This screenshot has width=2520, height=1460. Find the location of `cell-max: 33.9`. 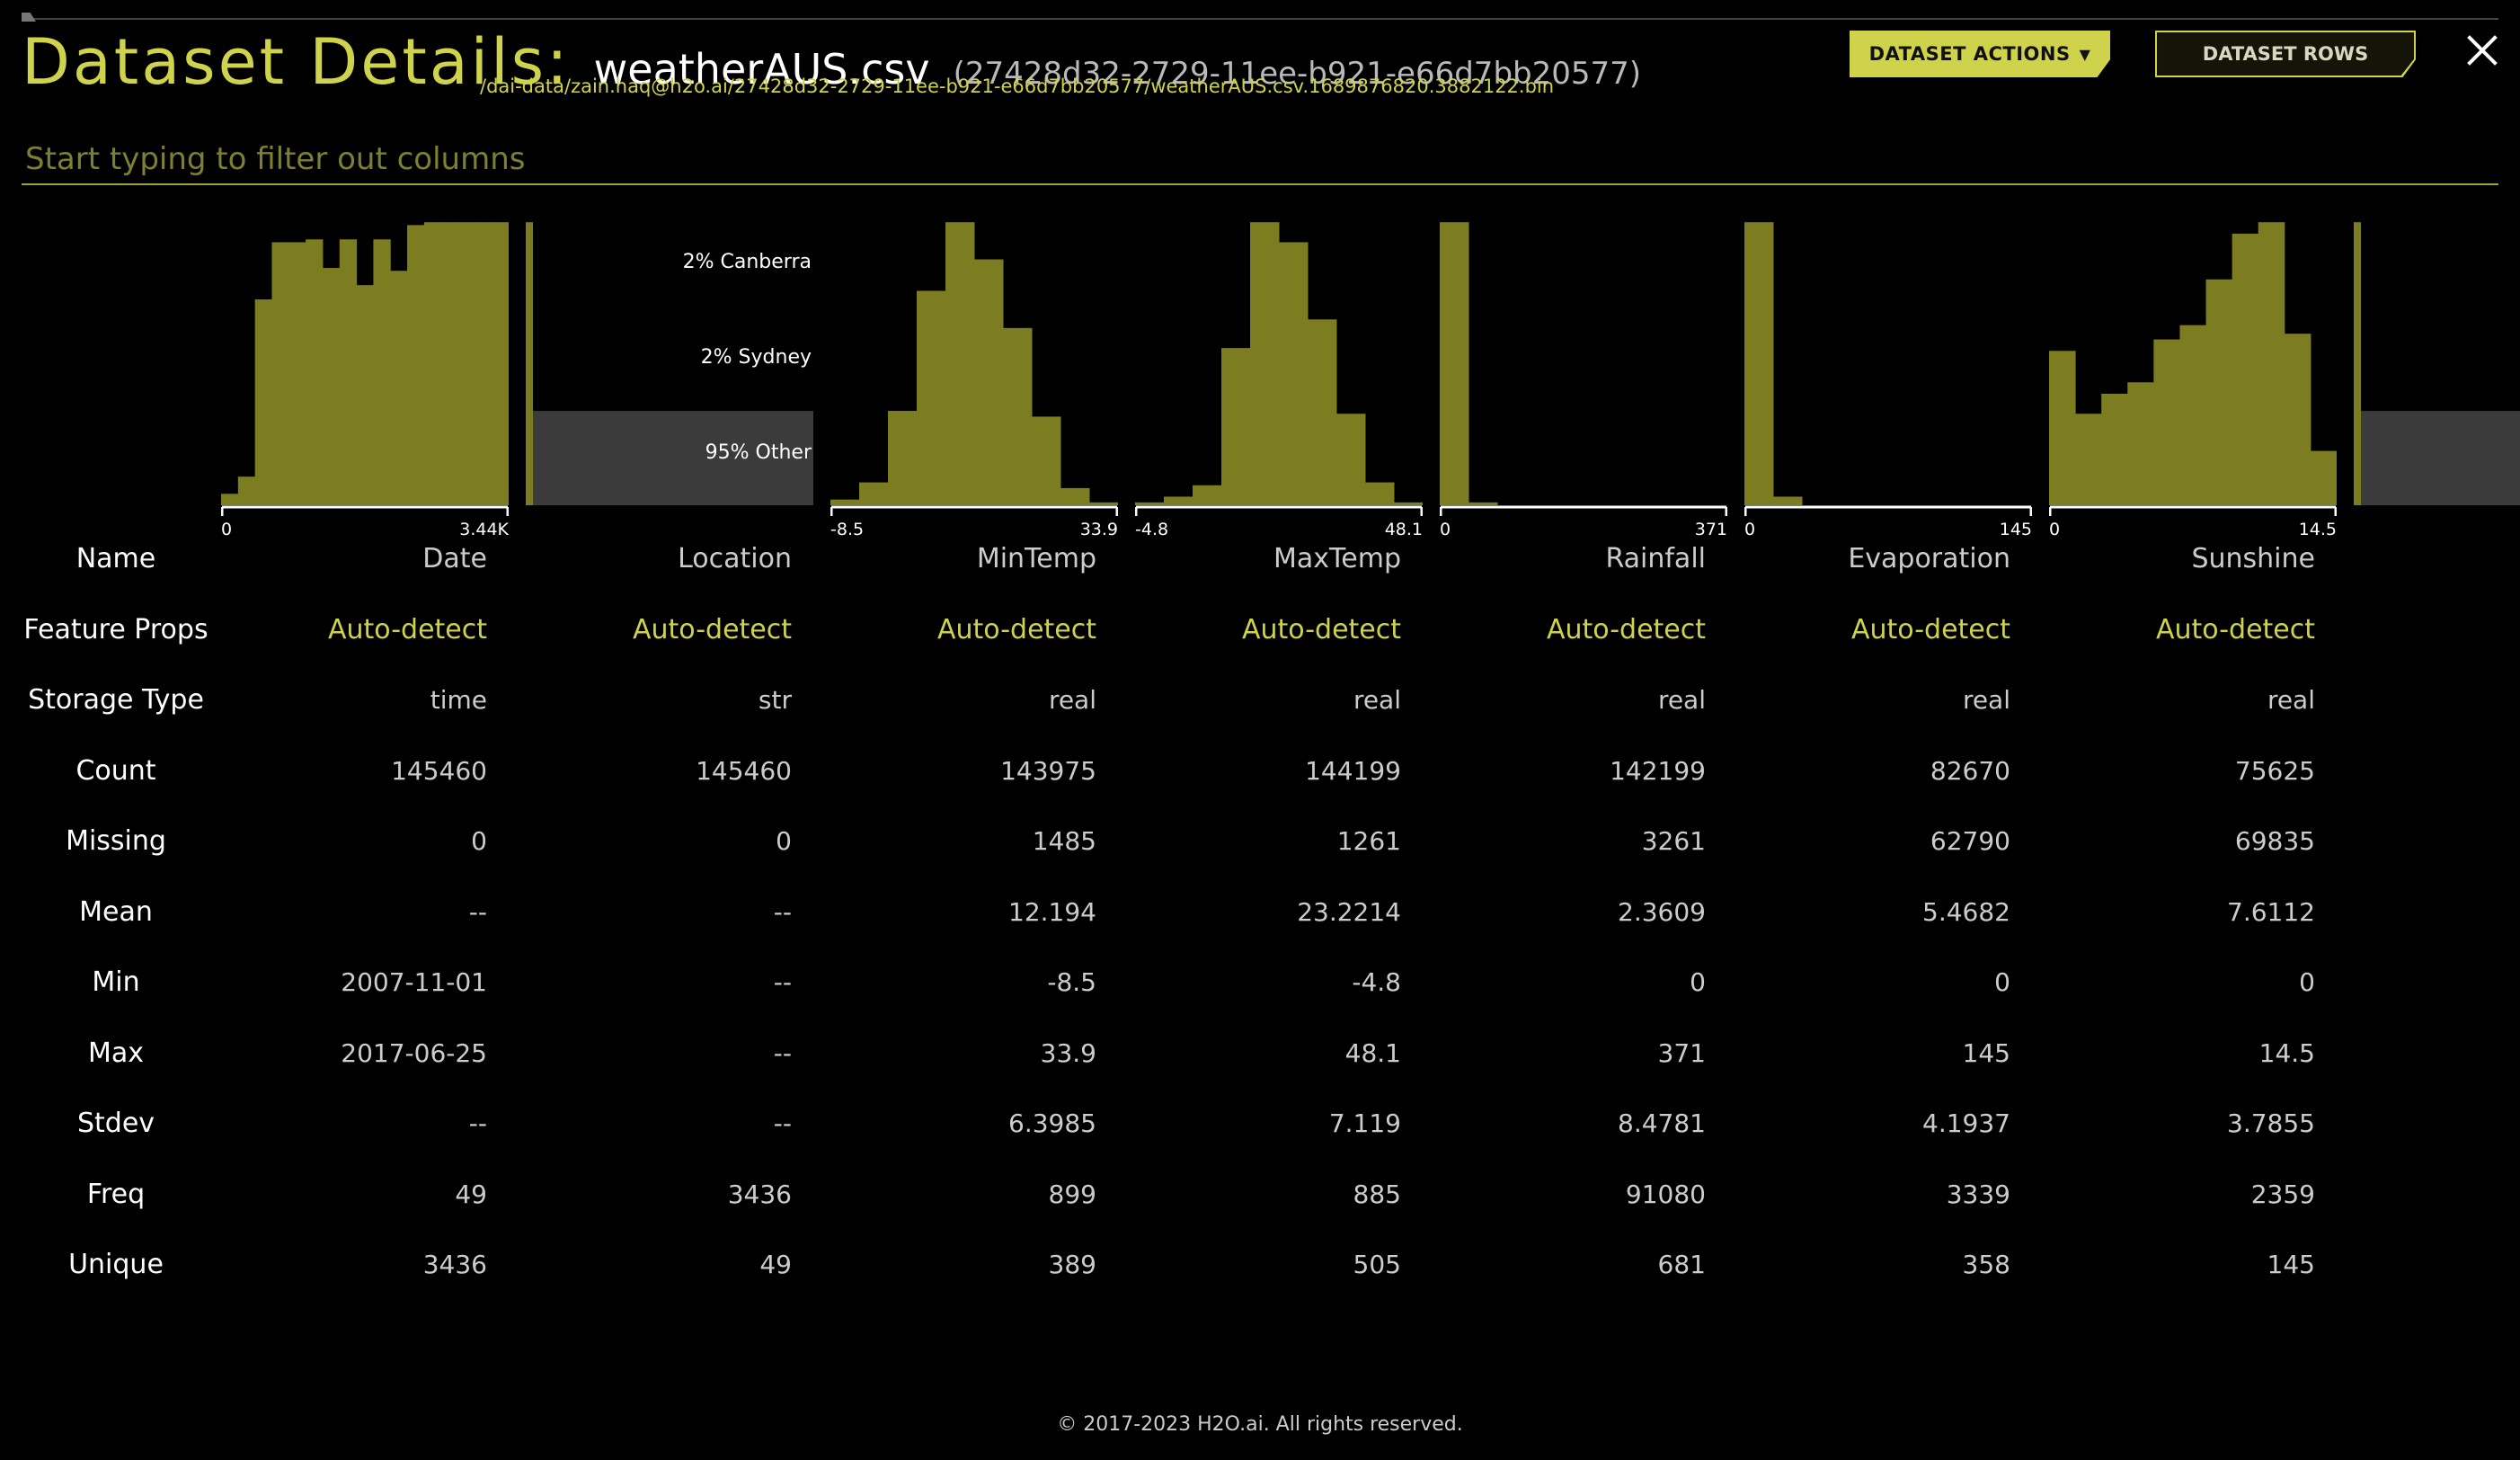

cell-max: 33.9 is located at coordinates (1068, 1053).